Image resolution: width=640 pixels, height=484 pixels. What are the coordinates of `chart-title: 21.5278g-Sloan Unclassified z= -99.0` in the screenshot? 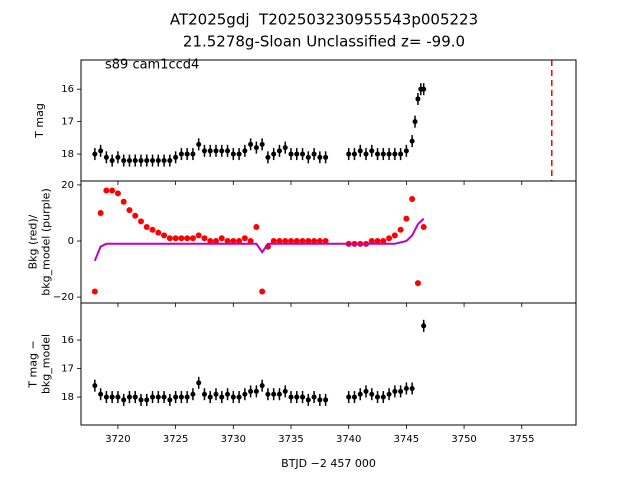 It's located at (324, 42).